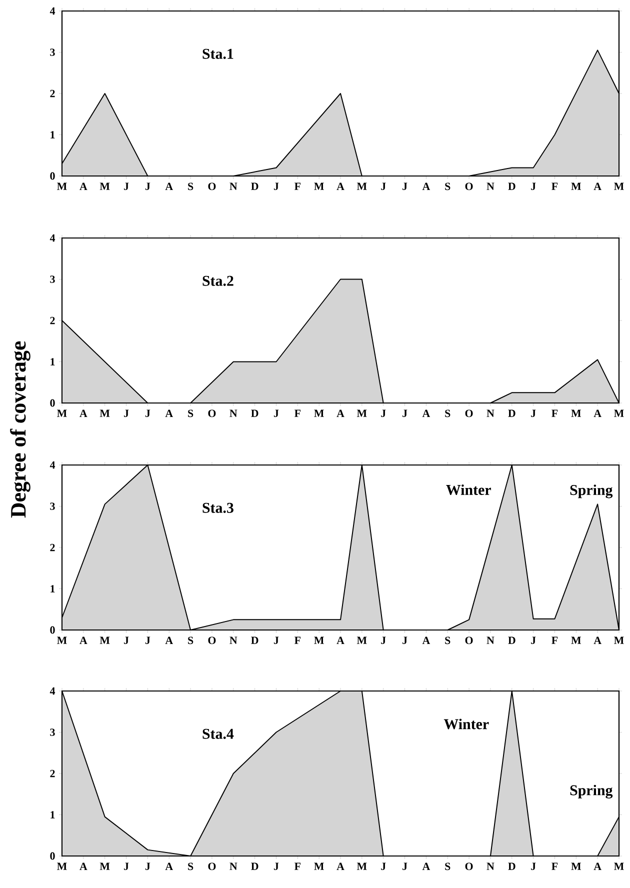 The height and width of the screenshot is (888, 630). I want to click on text: Sta.2, so click(218, 281).